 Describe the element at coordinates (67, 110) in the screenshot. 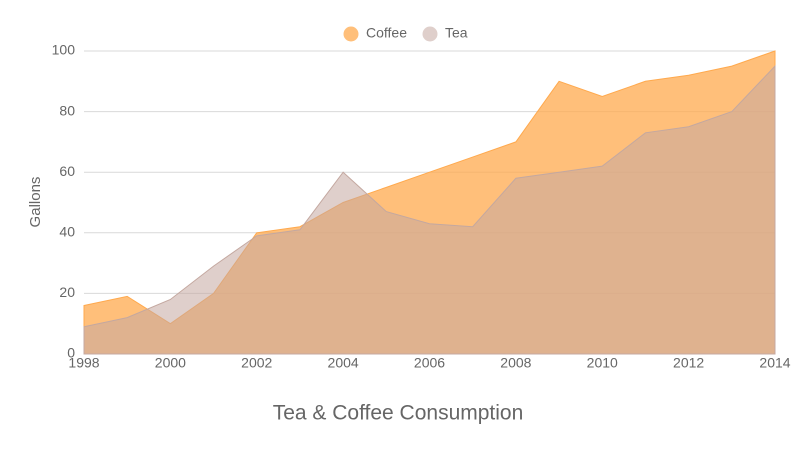

I see `y-tick-label: 80` at that location.